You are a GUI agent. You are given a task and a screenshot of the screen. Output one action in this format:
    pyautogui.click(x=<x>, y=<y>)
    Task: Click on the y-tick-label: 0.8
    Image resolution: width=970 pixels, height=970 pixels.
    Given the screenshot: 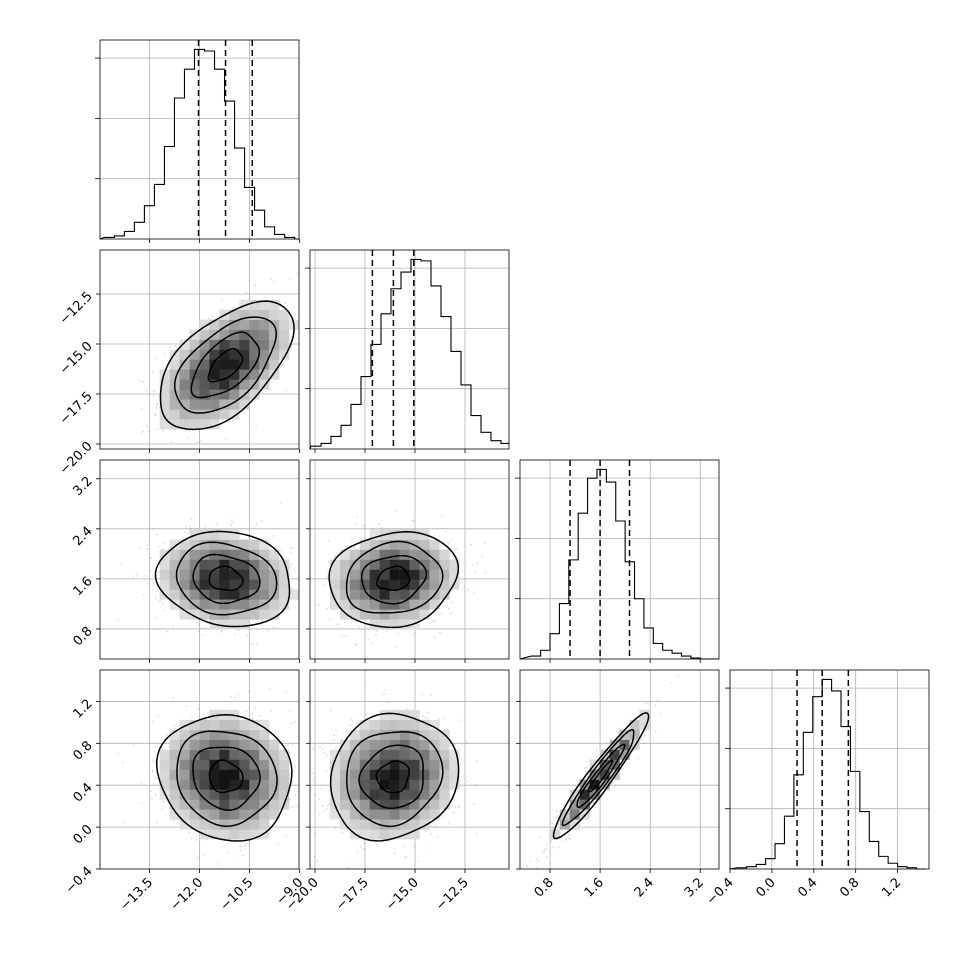 What is the action you would take?
    pyautogui.click(x=82, y=636)
    